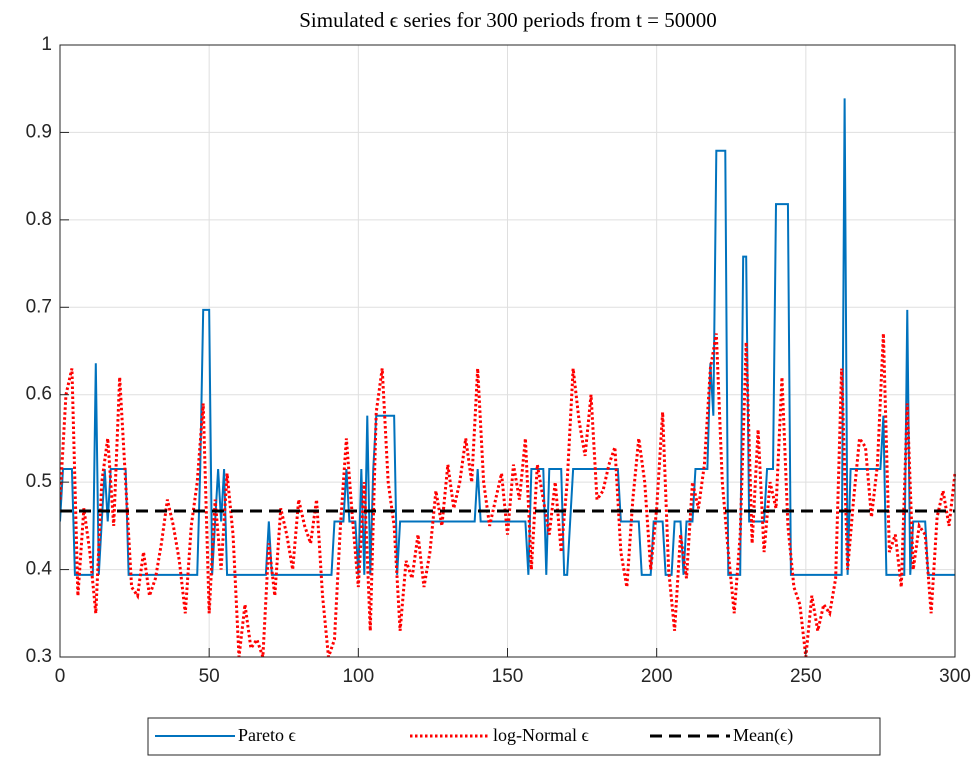  What do you see at coordinates (39, 569) in the screenshot?
I see `y-tick-label: 0.4` at bounding box center [39, 569].